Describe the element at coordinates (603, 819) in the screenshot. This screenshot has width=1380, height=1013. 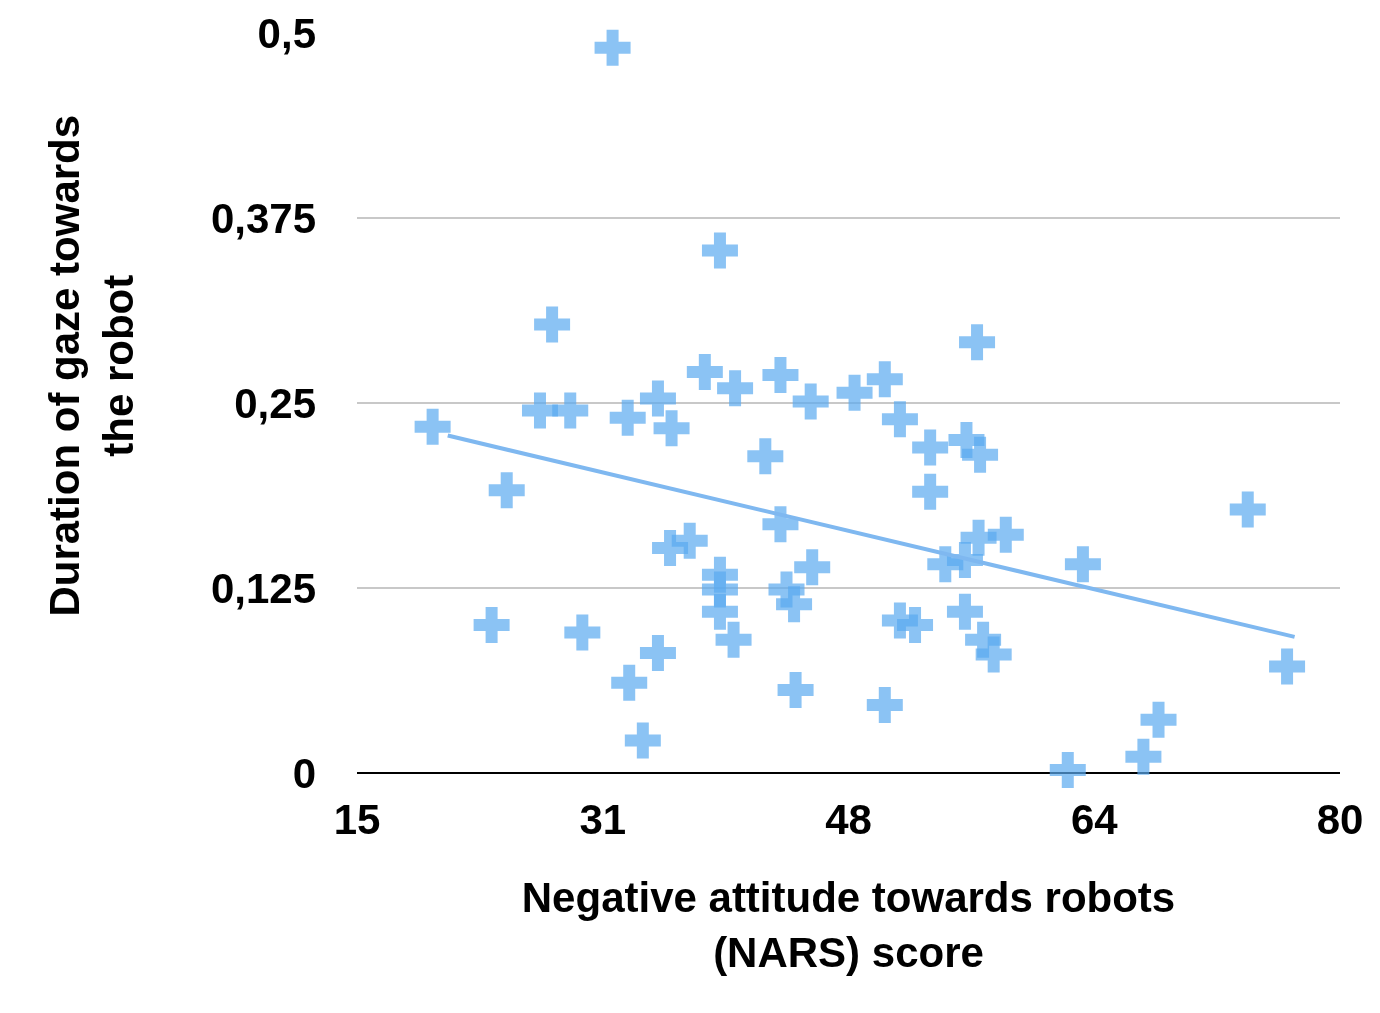
I see `x-tick-label: 31` at that location.